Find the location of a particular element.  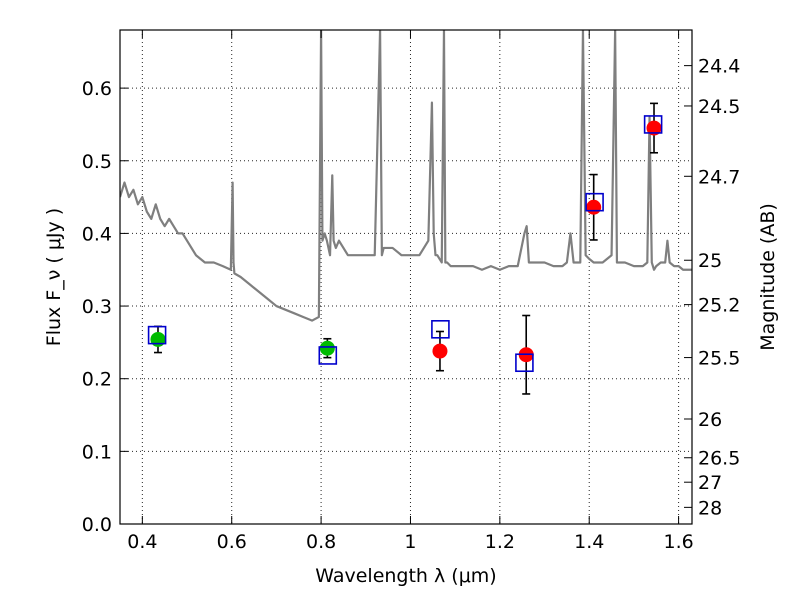

x-tick-label: 0.6 is located at coordinates (232, 542).